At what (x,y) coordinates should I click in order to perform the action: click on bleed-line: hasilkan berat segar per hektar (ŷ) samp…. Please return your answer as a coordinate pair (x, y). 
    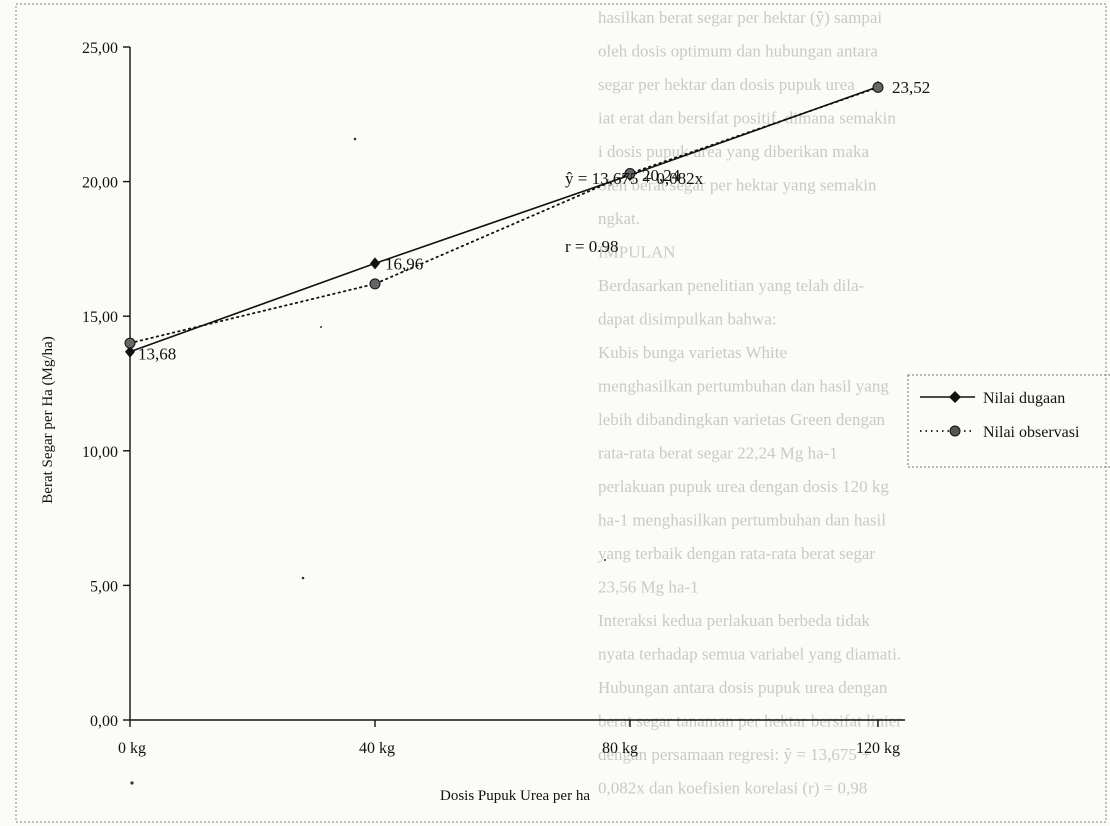
    Looking at the image, I should click on (740, 17).